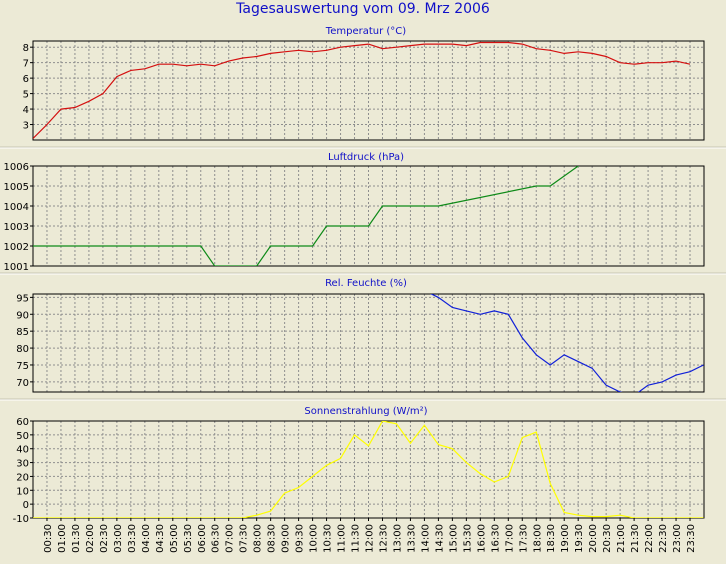 The width and height of the screenshot is (726, 564). What do you see at coordinates (230, 538) in the screenshot?
I see `x-tick-label: 07:00` at bounding box center [230, 538].